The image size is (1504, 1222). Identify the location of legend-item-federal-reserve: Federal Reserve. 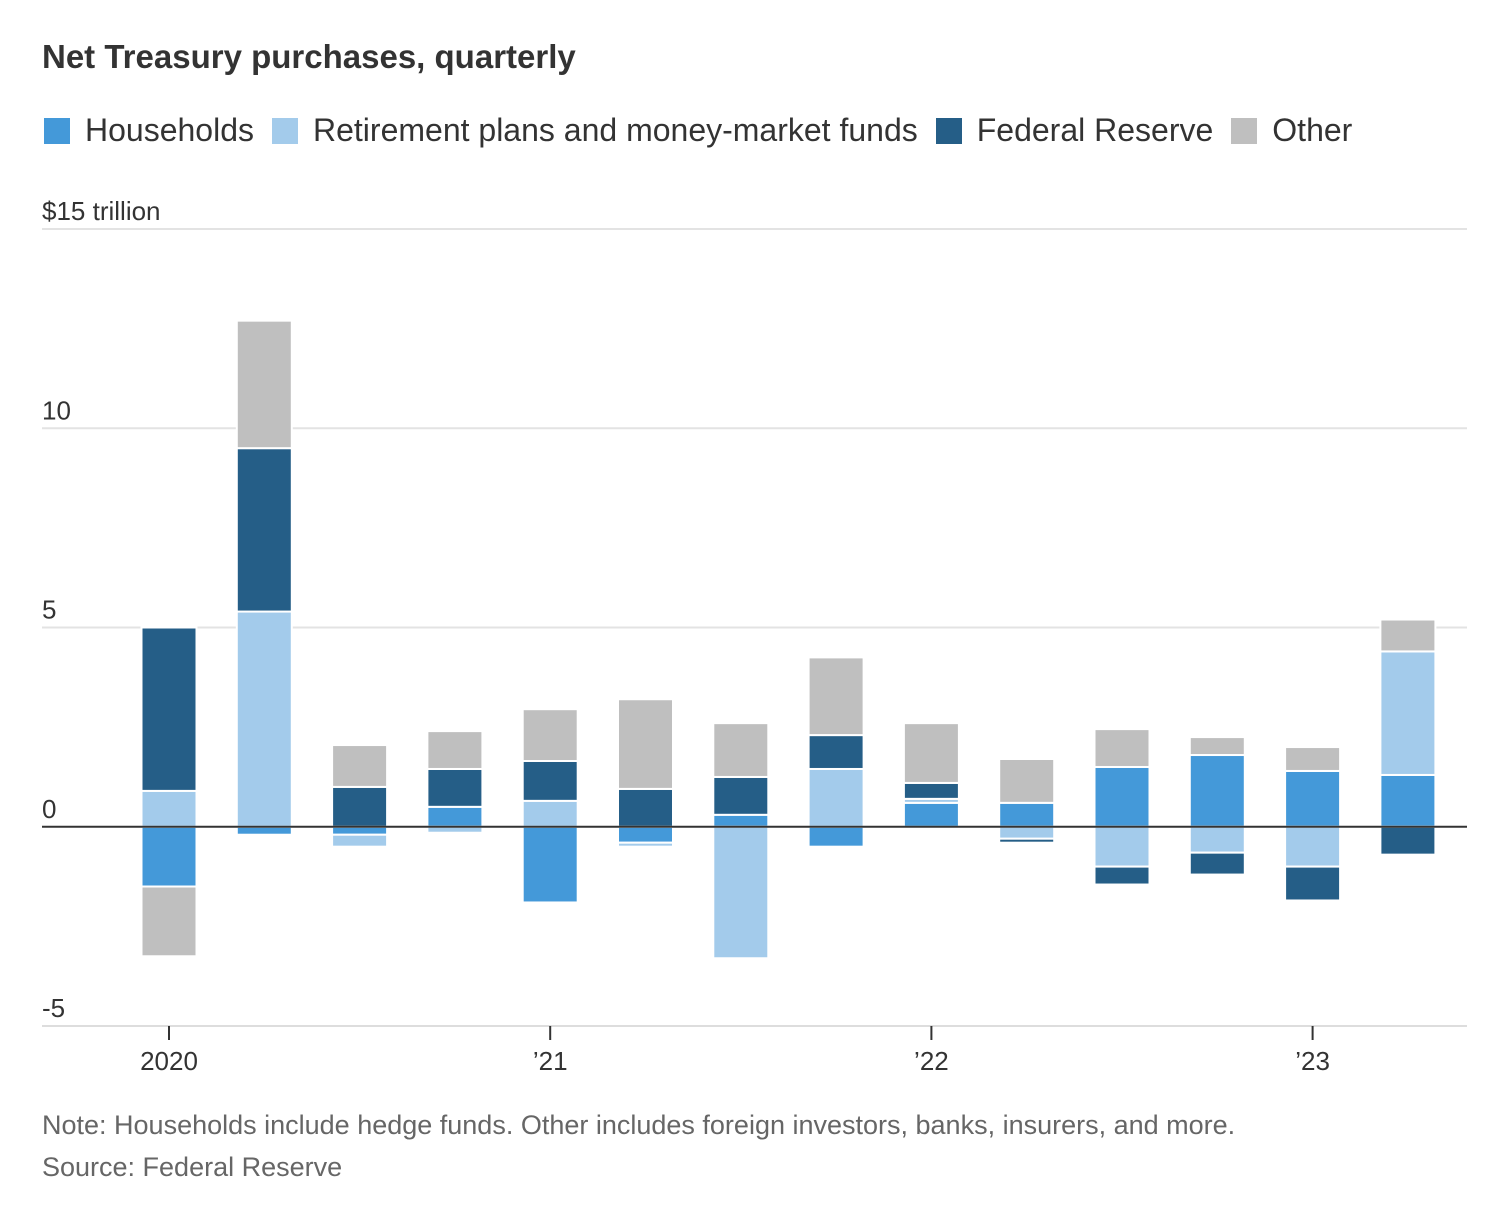
(1074, 130).